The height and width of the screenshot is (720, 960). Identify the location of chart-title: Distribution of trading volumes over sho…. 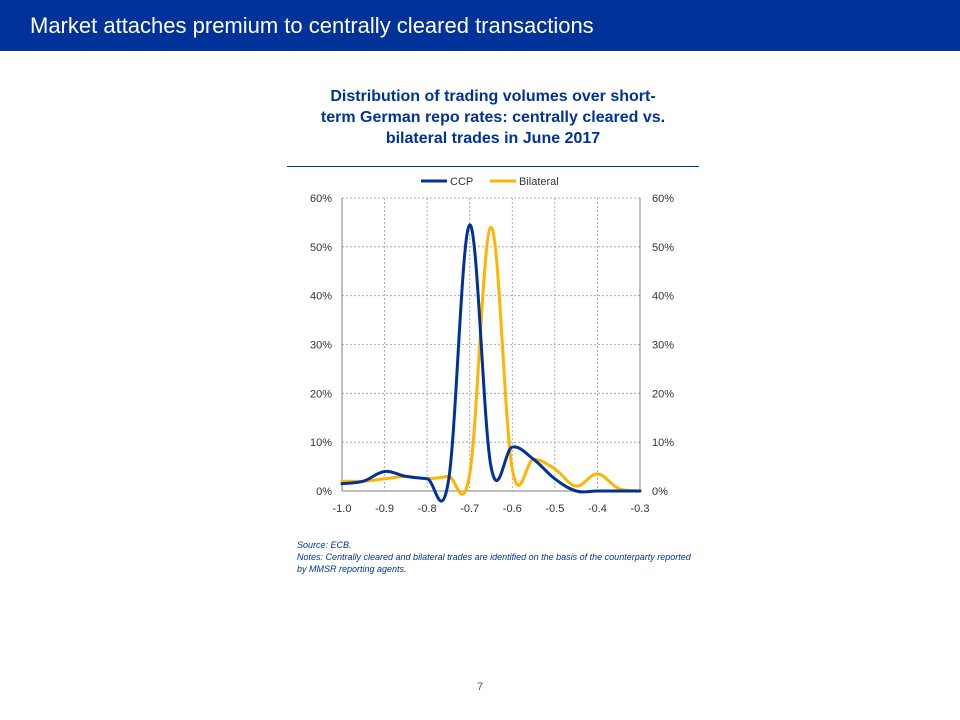
(493, 117).